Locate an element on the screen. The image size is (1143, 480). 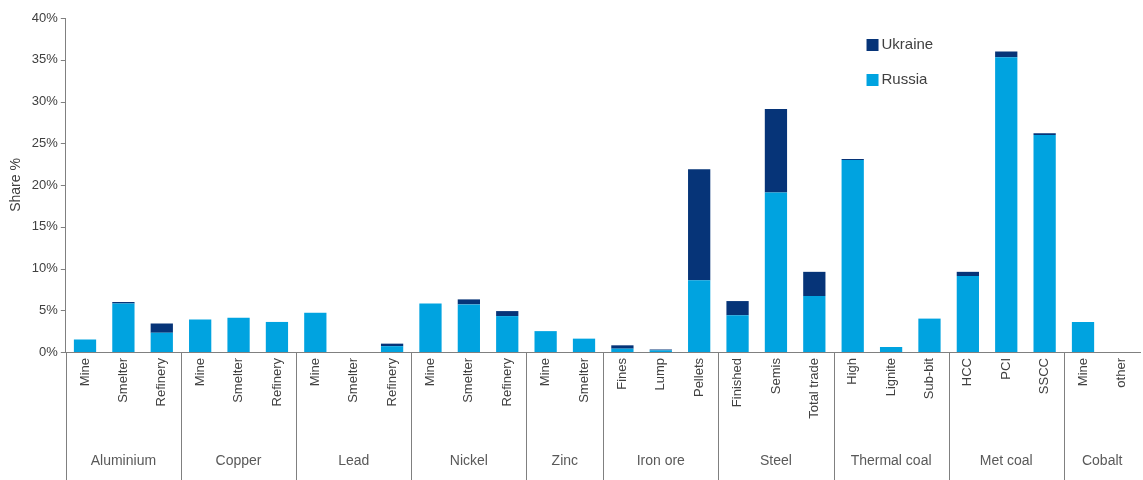
y-tick-label: 0% is located at coordinates (49, 351).